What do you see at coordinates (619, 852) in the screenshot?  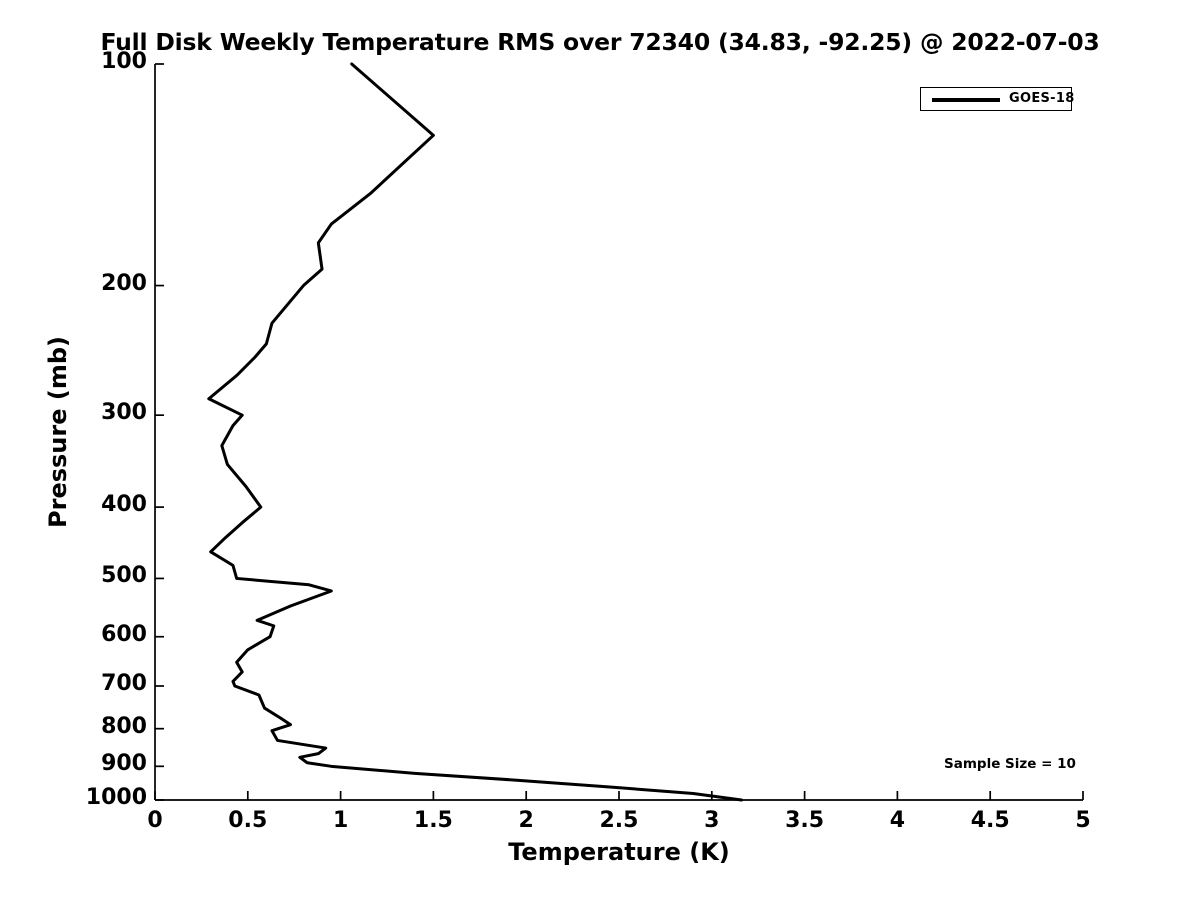 I see `x-axis-label: Temperature (K)` at bounding box center [619, 852].